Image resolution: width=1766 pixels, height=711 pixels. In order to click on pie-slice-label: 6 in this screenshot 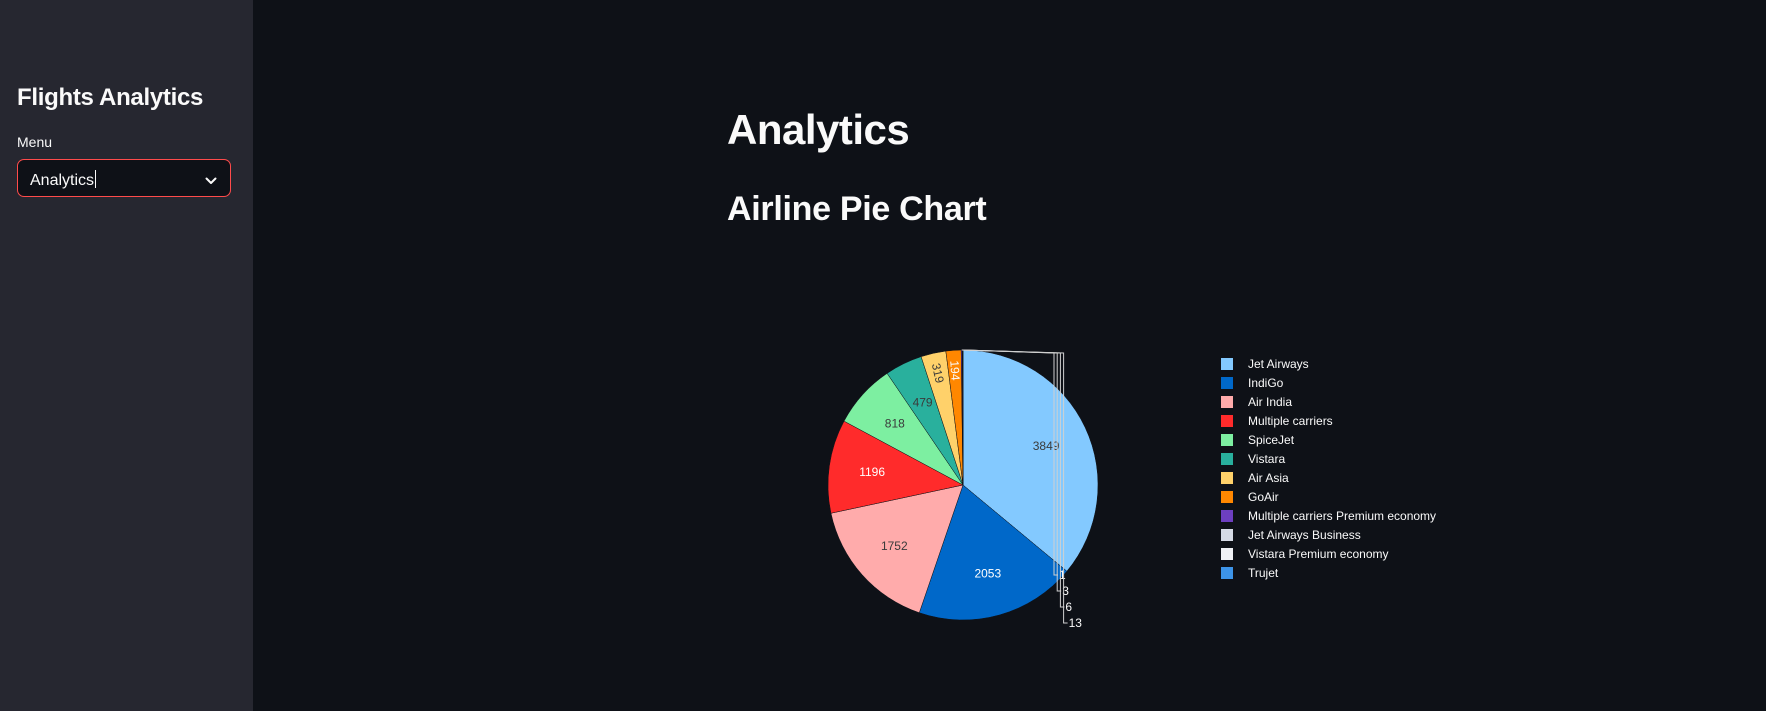, I will do `click(1068, 607)`.